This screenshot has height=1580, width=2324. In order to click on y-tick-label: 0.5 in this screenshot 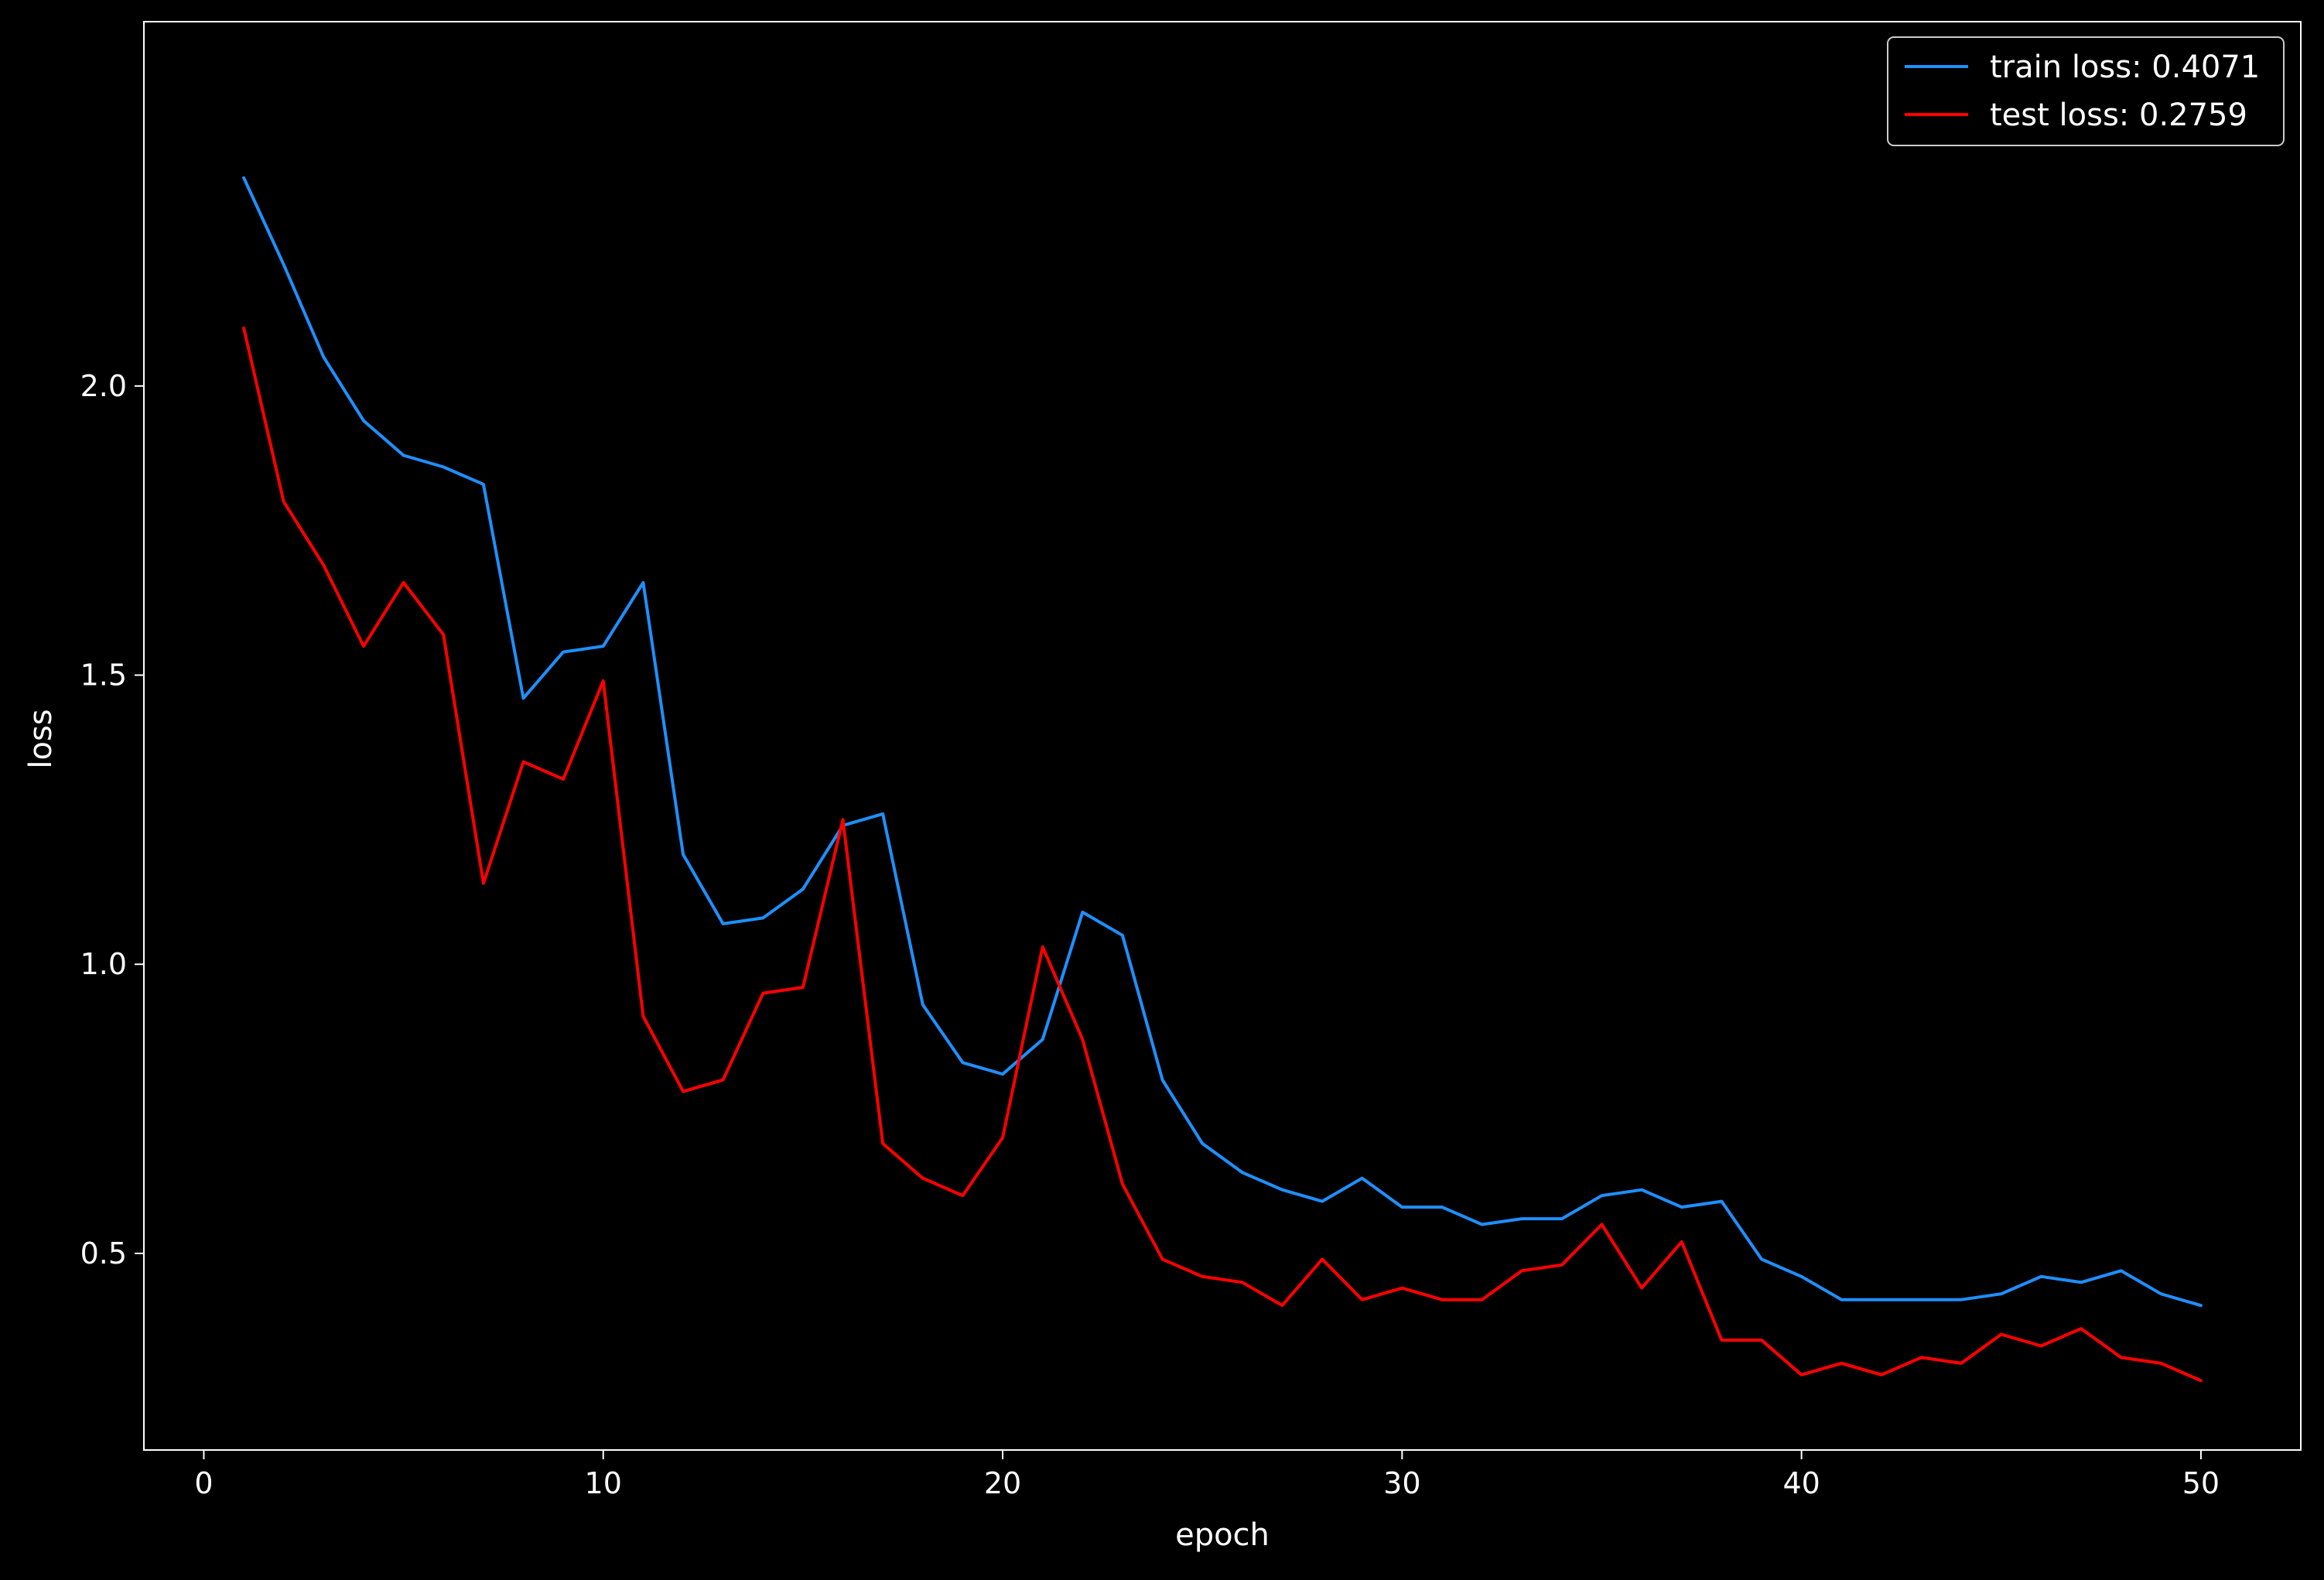, I will do `click(103, 1253)`.